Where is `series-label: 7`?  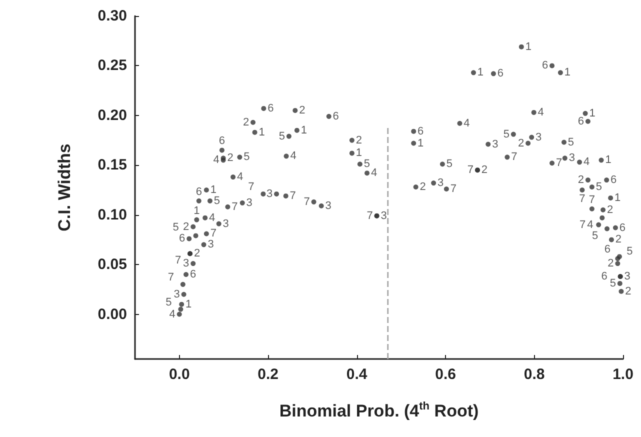
series-label: 7 is located at coordinates (453, 188).